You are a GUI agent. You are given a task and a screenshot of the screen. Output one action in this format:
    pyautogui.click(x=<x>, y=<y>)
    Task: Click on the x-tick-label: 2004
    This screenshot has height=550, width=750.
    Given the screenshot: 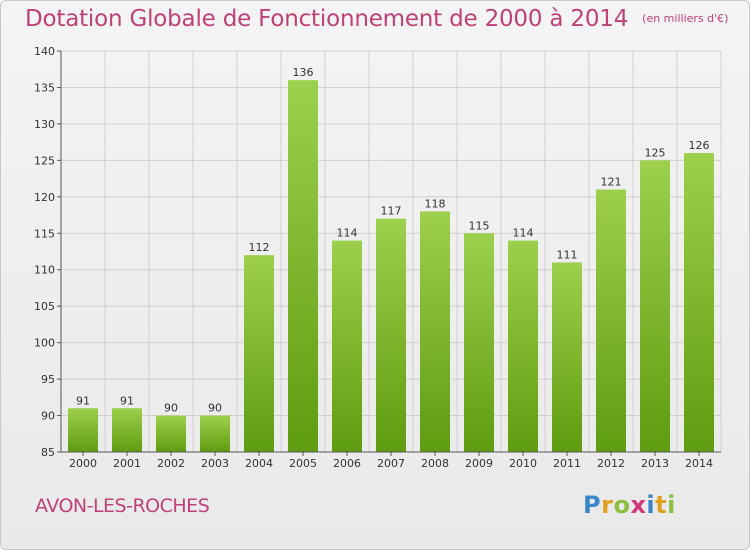 What is the action you would take?
    pyautogui.click(x=259, y=463)
    